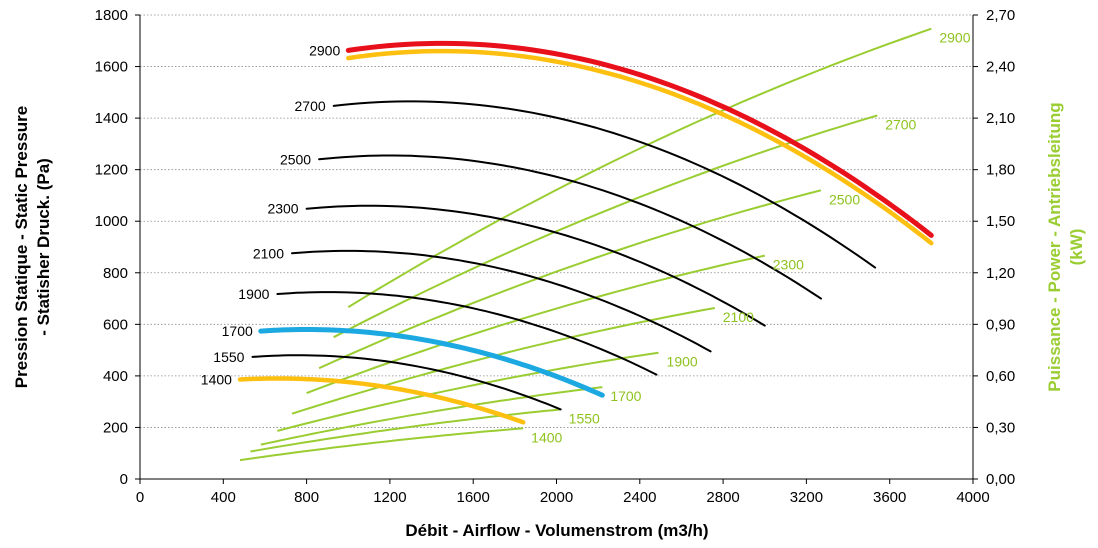  I want to click on pressure-curve-label-1700: 1700, so click(237, 331).